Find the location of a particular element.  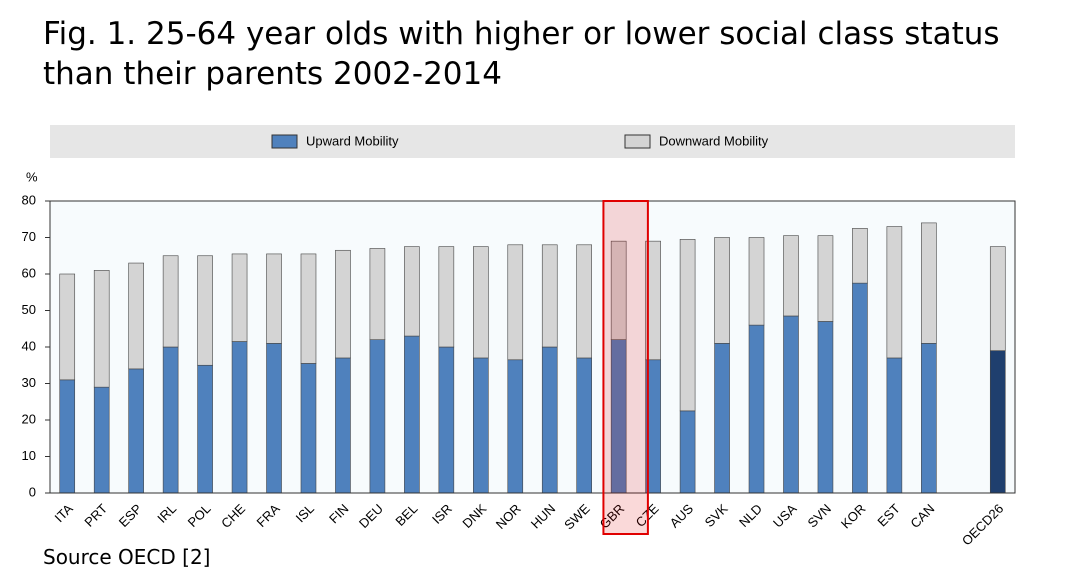

y-tick-label: 40 is located at coordinates (29, 345).